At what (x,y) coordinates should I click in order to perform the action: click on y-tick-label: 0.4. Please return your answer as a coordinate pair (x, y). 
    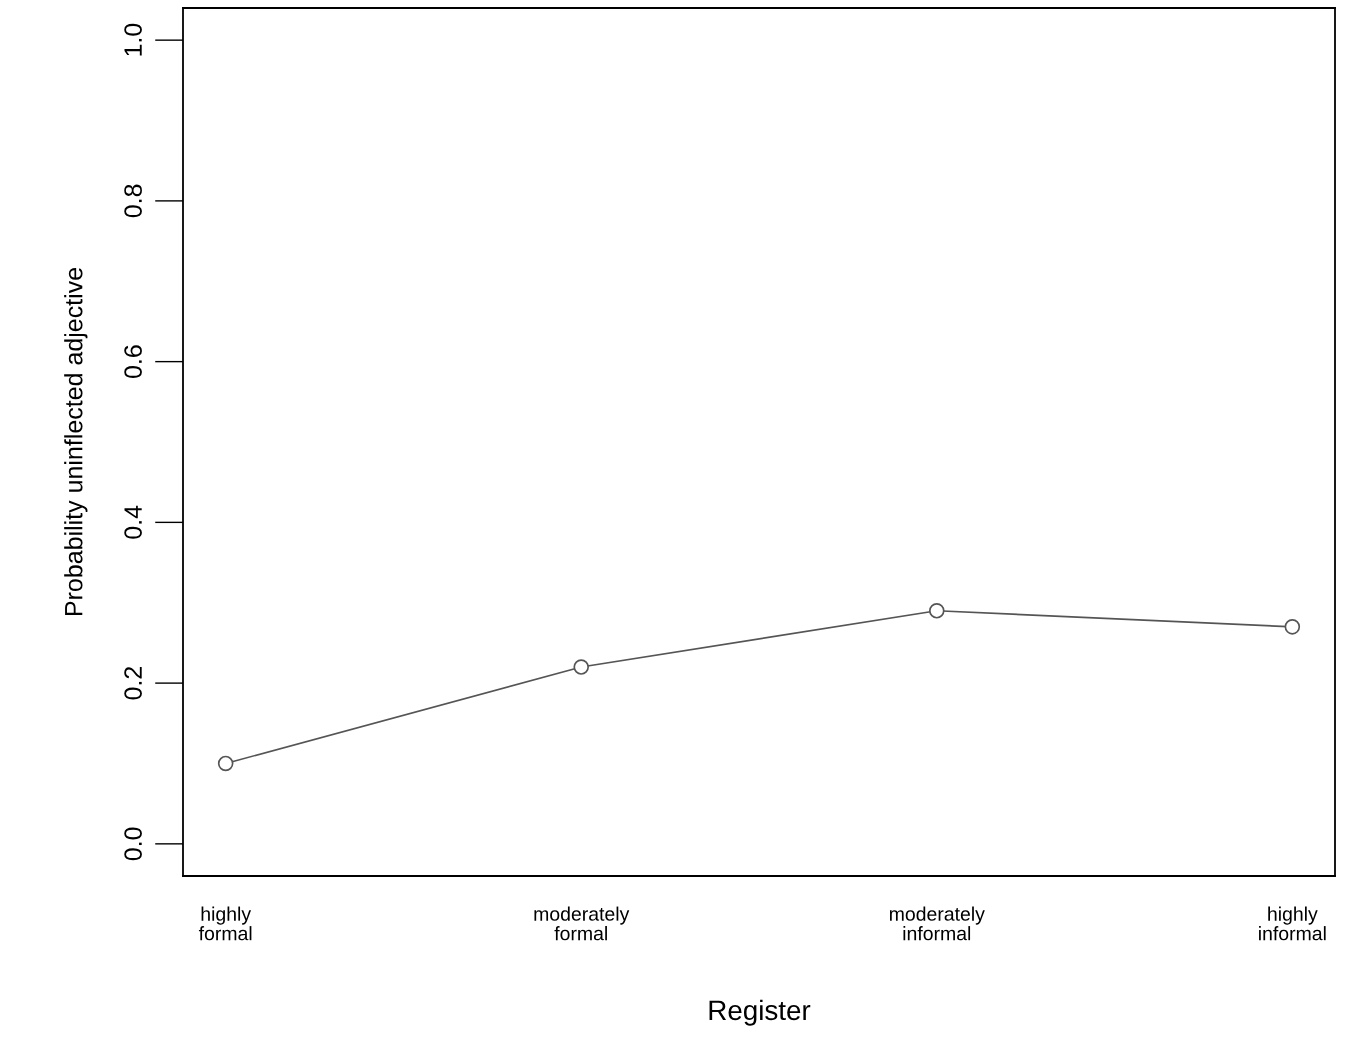
    Looking at the image, I should click on (133, 522).